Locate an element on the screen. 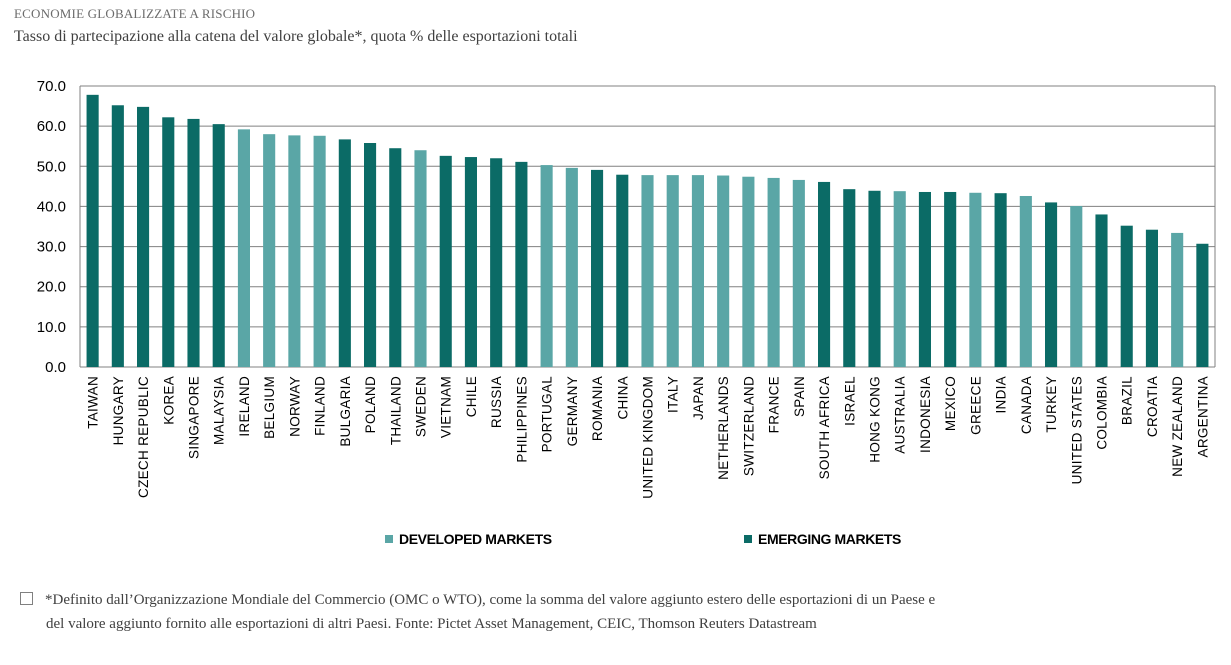  x-tick-label: HONG KONG is located at coordinates (875, 419).